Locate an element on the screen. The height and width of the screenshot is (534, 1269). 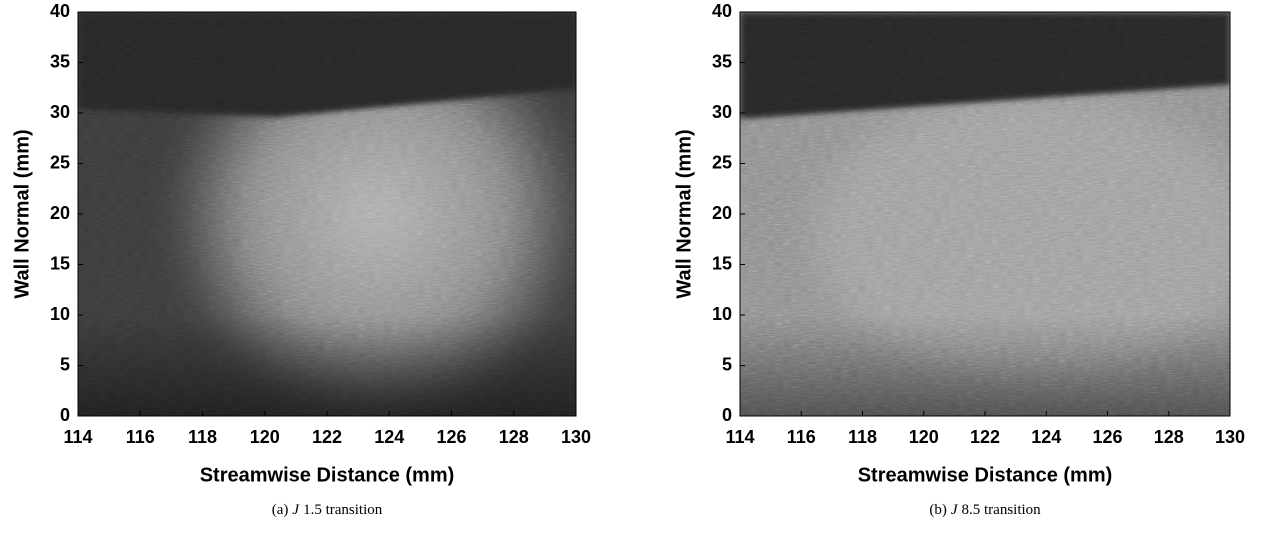
caption: (b) J 8.5 transition is located at coordinates (985, 510).